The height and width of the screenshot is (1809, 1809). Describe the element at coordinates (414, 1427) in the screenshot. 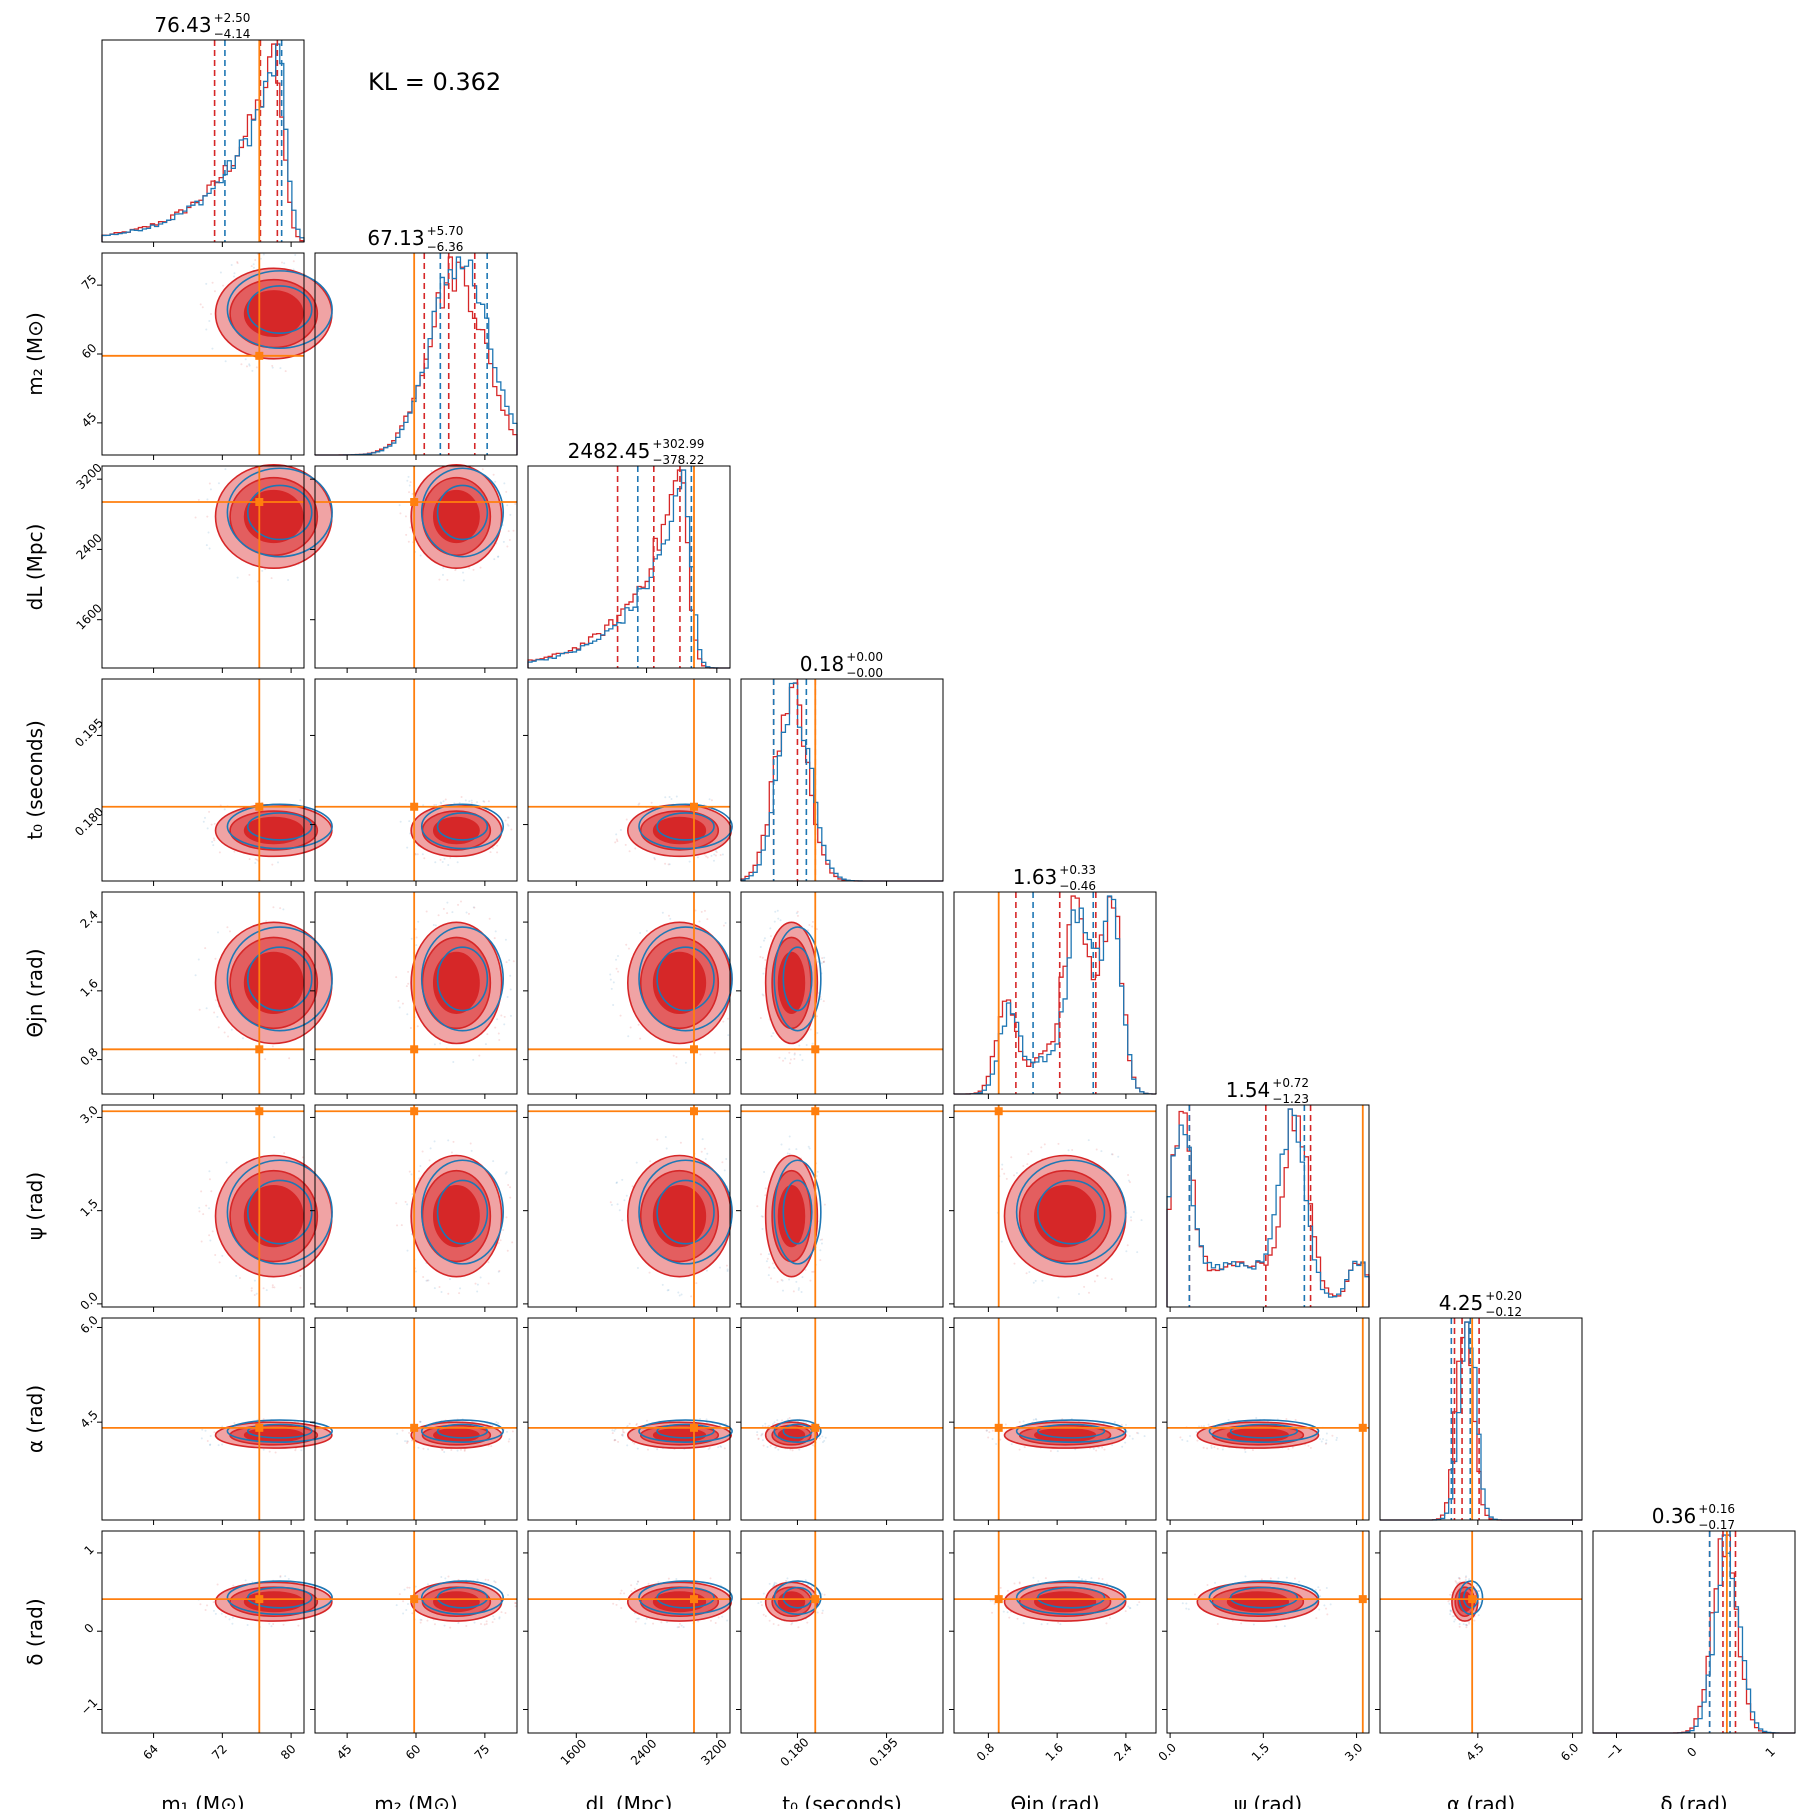

I see `truth-marker` at that location.